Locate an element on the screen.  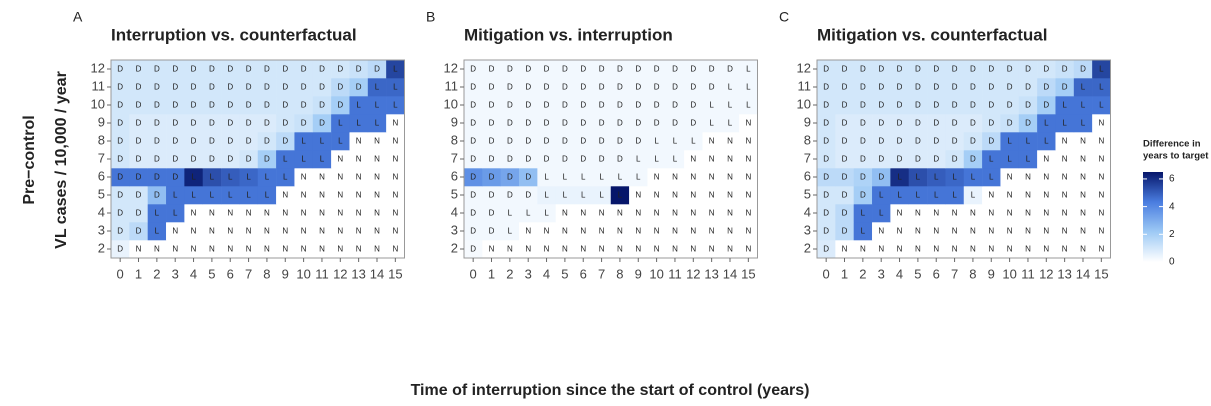
panel-title: Interruption vs. counterfactual is located at coordinates (234, 34).